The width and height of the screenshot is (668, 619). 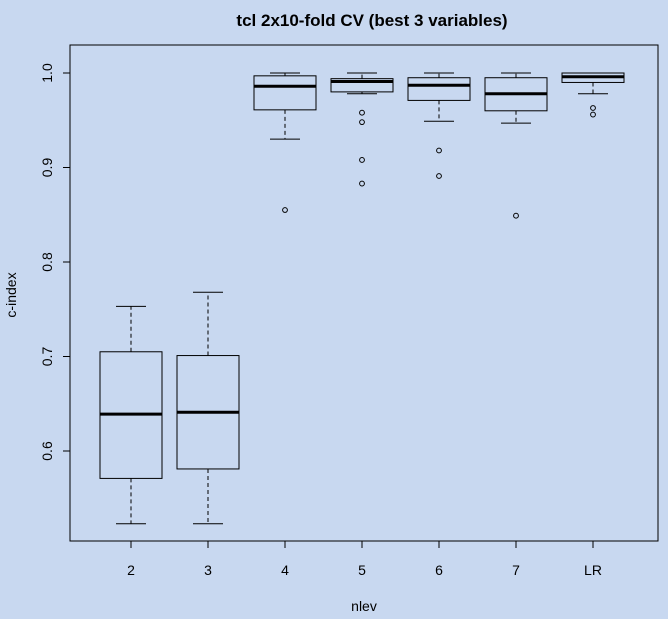 What do you see at coordinates (47, 73) in the screenshot?
I see `y-tick-label: 1.0` at bounding box center [47, 73].